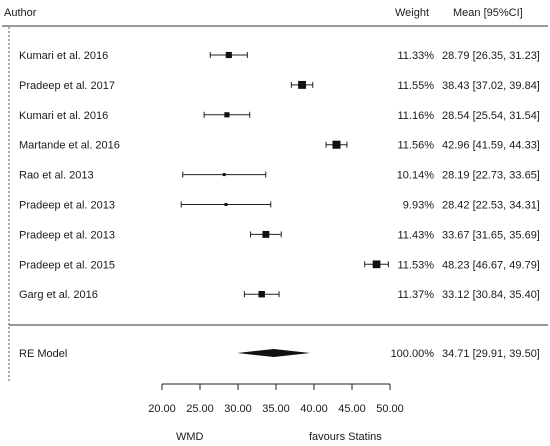 This screenshot has width=550, height=446. I want to click on x-axis: 20.00 25.00 30.00 35.00 40.00 45.00 50.00, so click(276, 399).